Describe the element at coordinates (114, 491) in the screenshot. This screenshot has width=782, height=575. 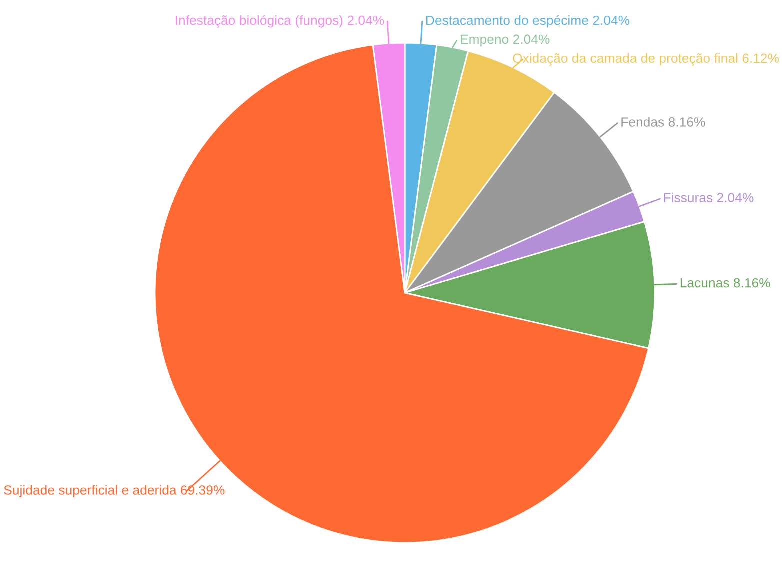
I see `slice-label: Sujidade superficial e aderida 69.39%` at that location.